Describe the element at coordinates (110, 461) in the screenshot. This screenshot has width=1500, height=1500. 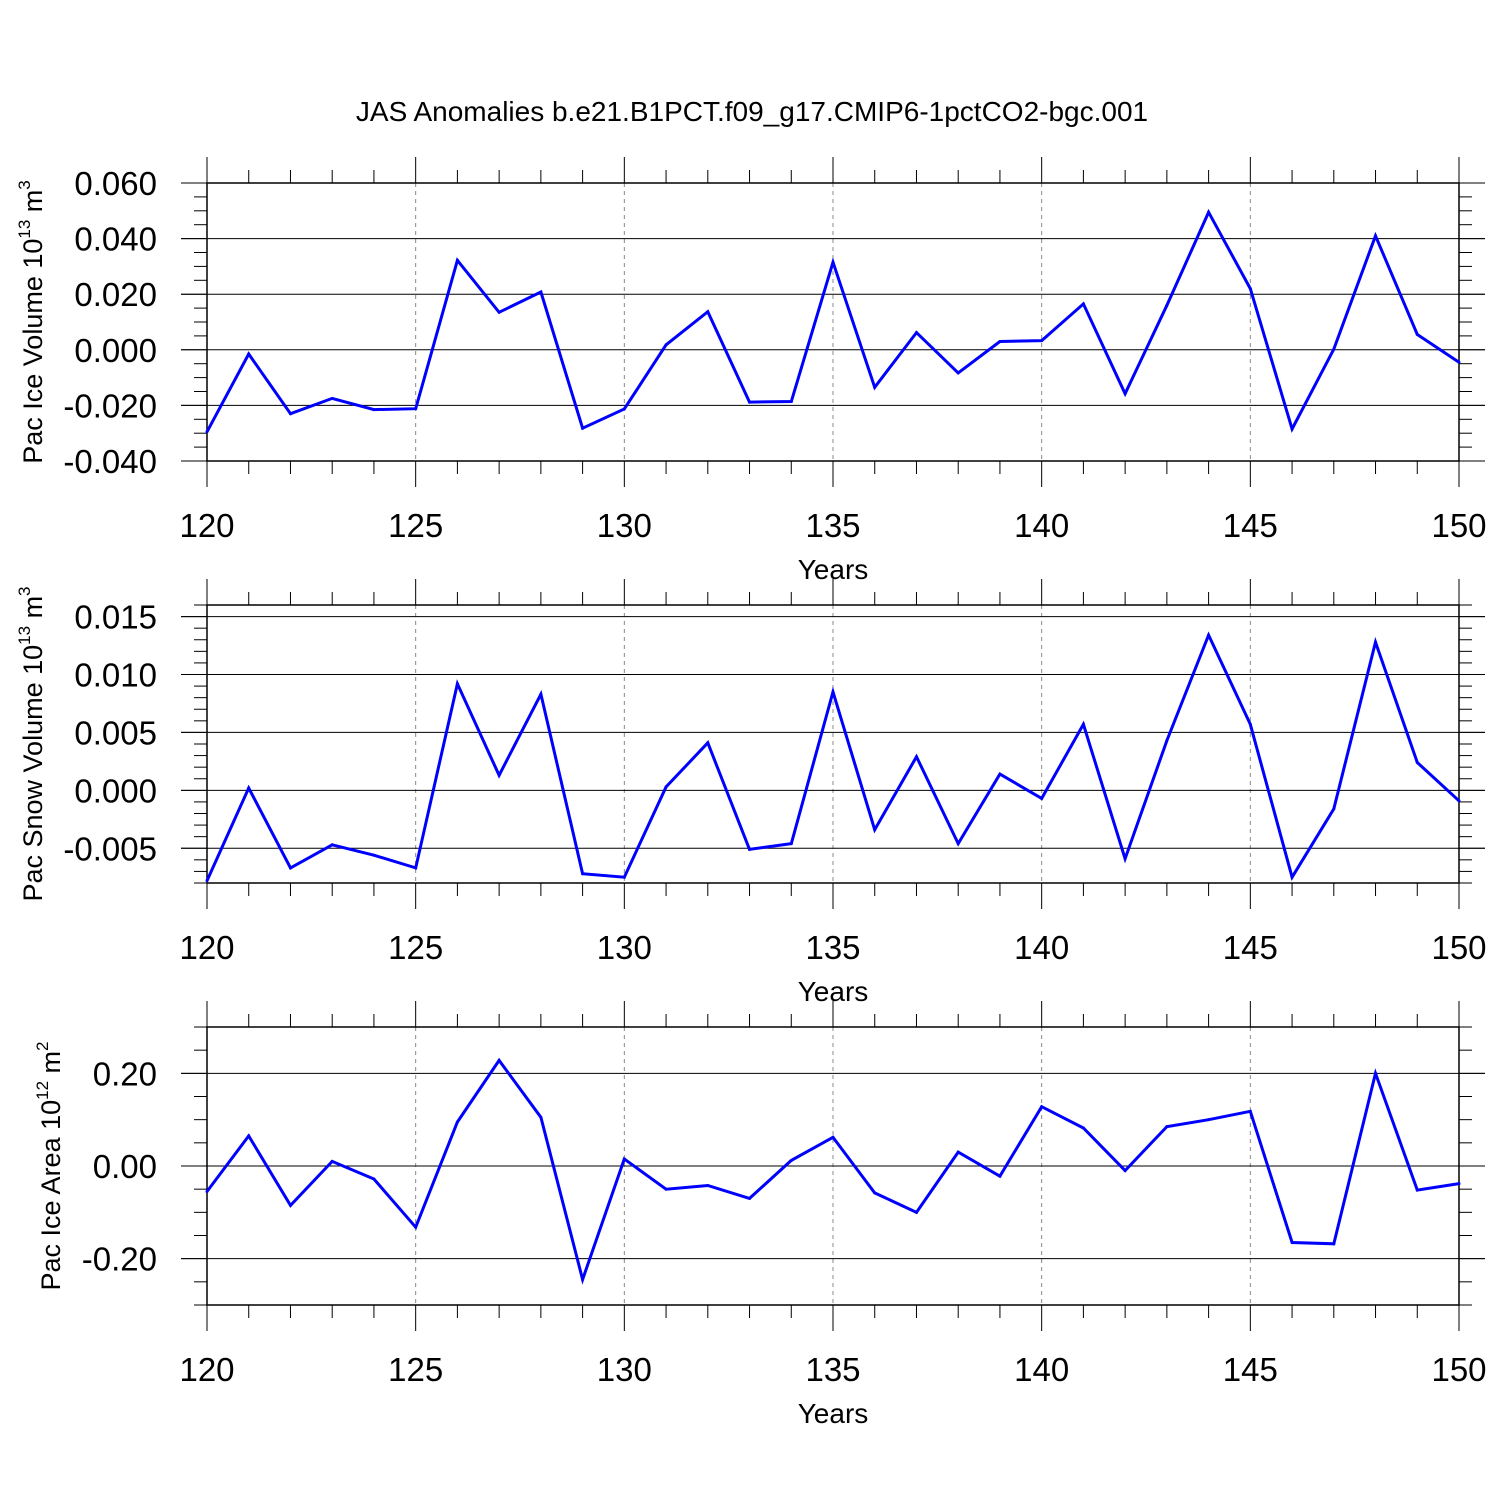
I see `y-tick-label: -0.040` at that location.